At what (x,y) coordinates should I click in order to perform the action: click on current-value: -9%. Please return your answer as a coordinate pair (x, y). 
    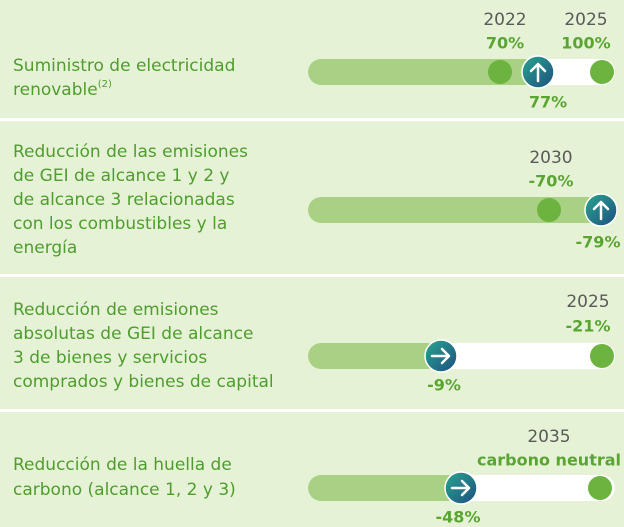
    Looking at the image, I should click on (444, 385).